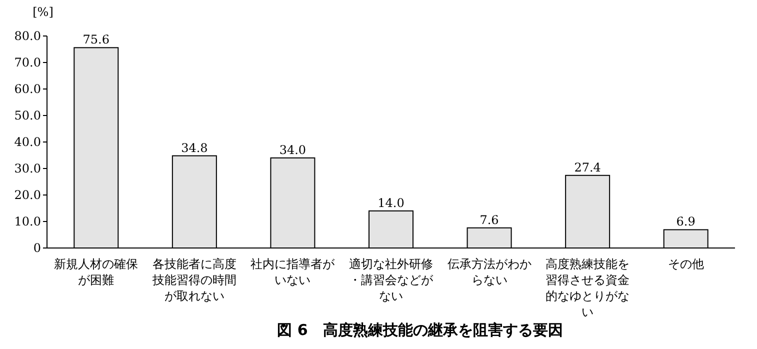 This screenshot has height=349, width=757. I want to click on y-tick-label: 50.0, so click(27, 115).